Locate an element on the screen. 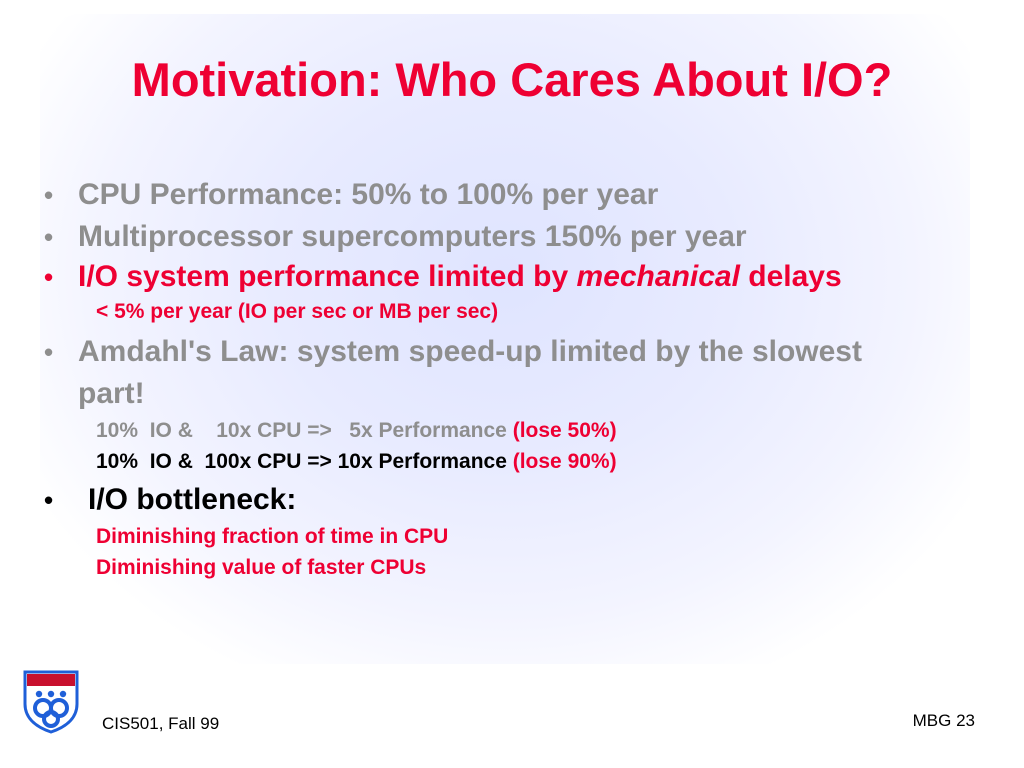 The width and height of the screenshot is (1024, 768). bullet-emphasis: mechanical is located at coordinates (658, 276).